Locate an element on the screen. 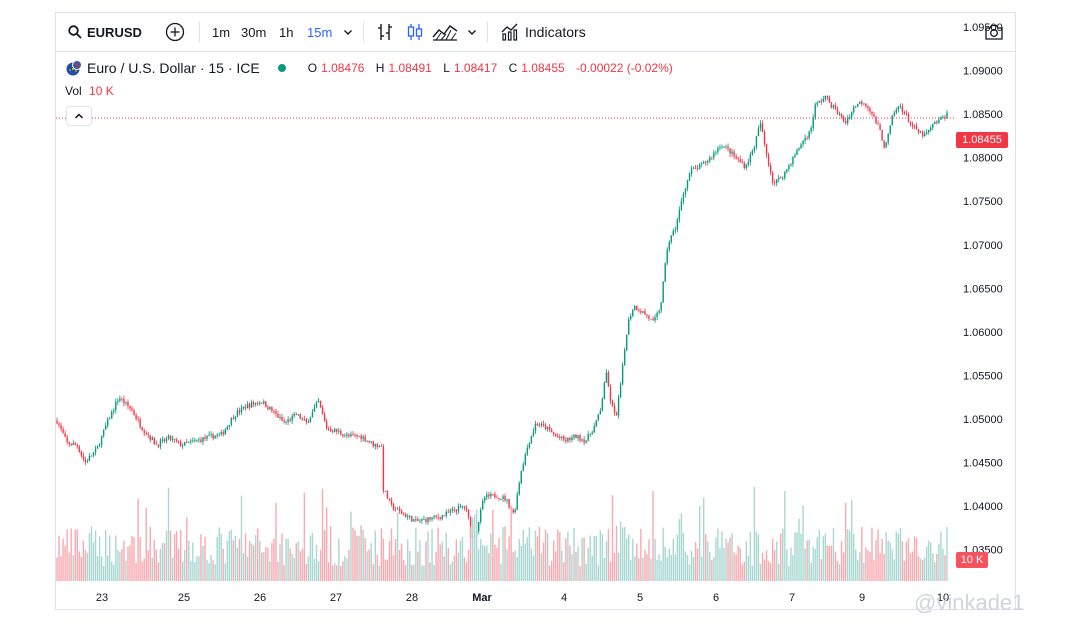 Image resolution: width=1073 pixels, height=639 pixels. add-circle-icon is located at coordinates (175, 32).